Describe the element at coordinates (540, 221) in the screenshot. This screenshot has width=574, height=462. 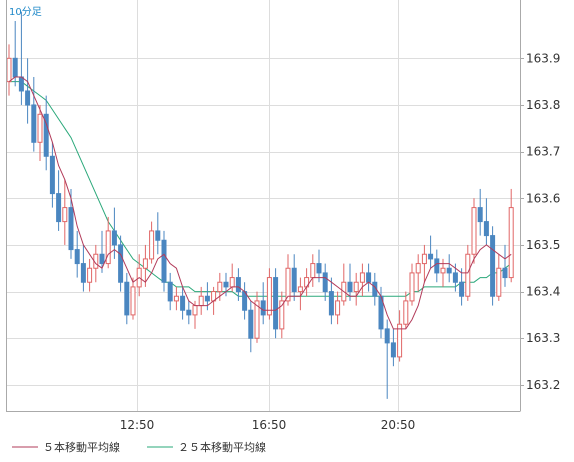
I see `y-axis-labels: 163.2 163.3 163.4 163.5 163.6 163.7 163.8 163.9` at that location.